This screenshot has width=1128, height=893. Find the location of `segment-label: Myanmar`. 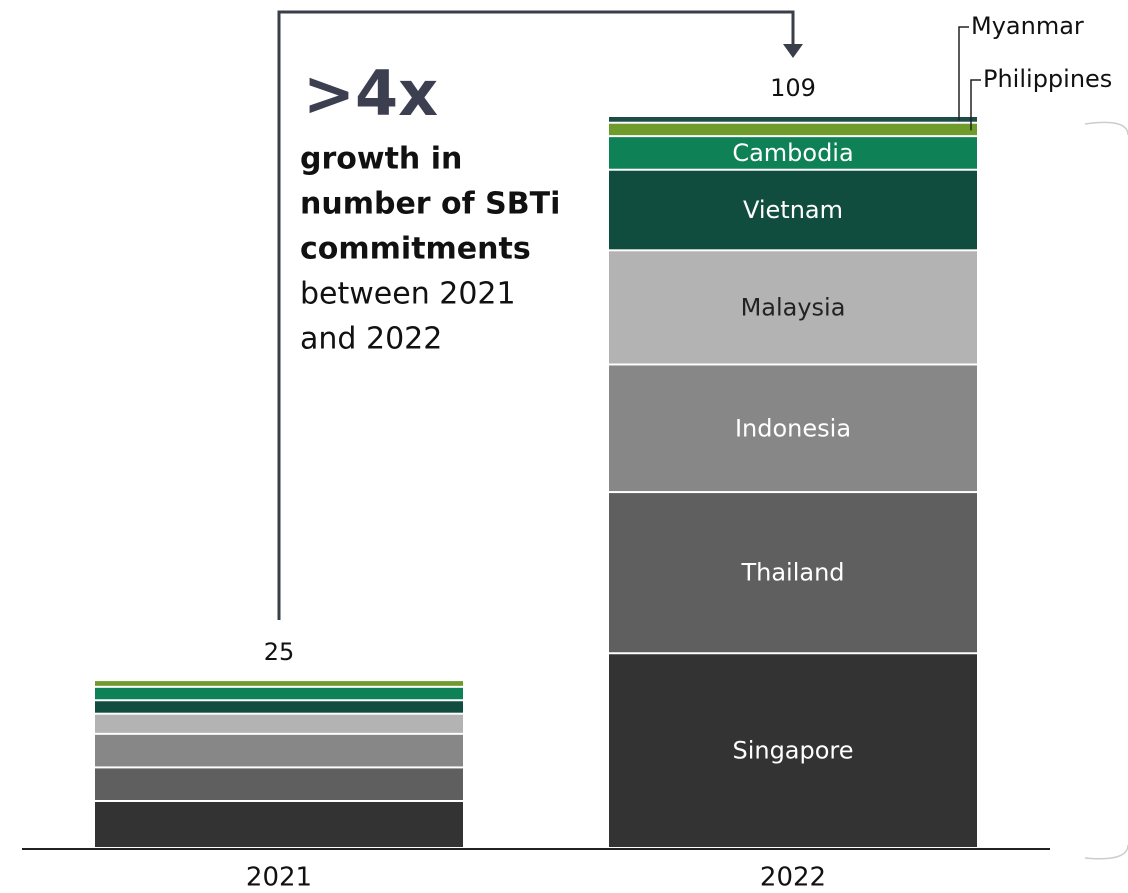

segment-label: Myanmar is located at coordinates (1027, 26).